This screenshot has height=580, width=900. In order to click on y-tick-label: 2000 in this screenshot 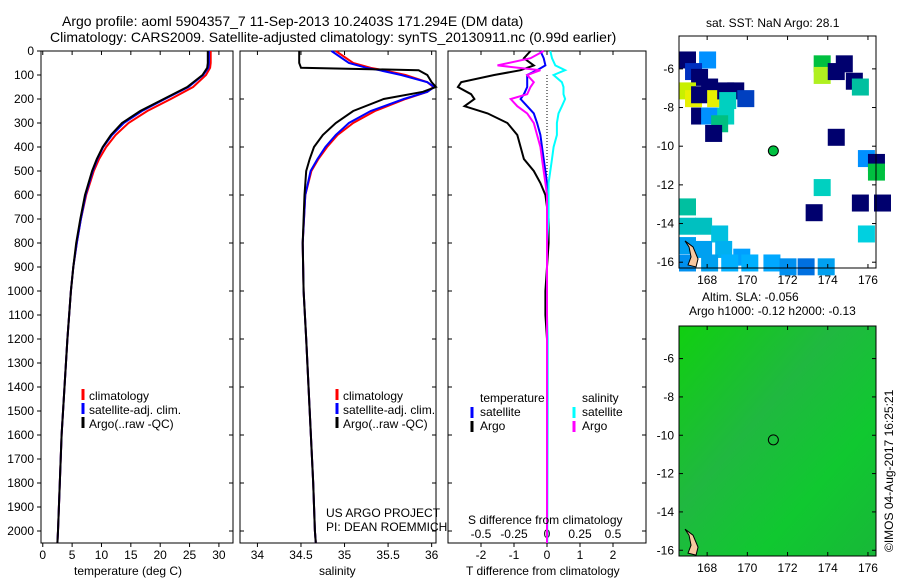, I will do `click(20, 531)`.